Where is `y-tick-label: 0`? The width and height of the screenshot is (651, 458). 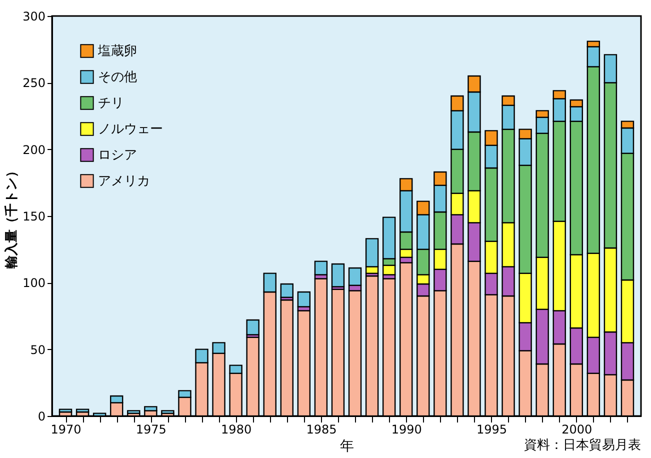
y-tick-label: 0 is located at coordinates (42, 417).